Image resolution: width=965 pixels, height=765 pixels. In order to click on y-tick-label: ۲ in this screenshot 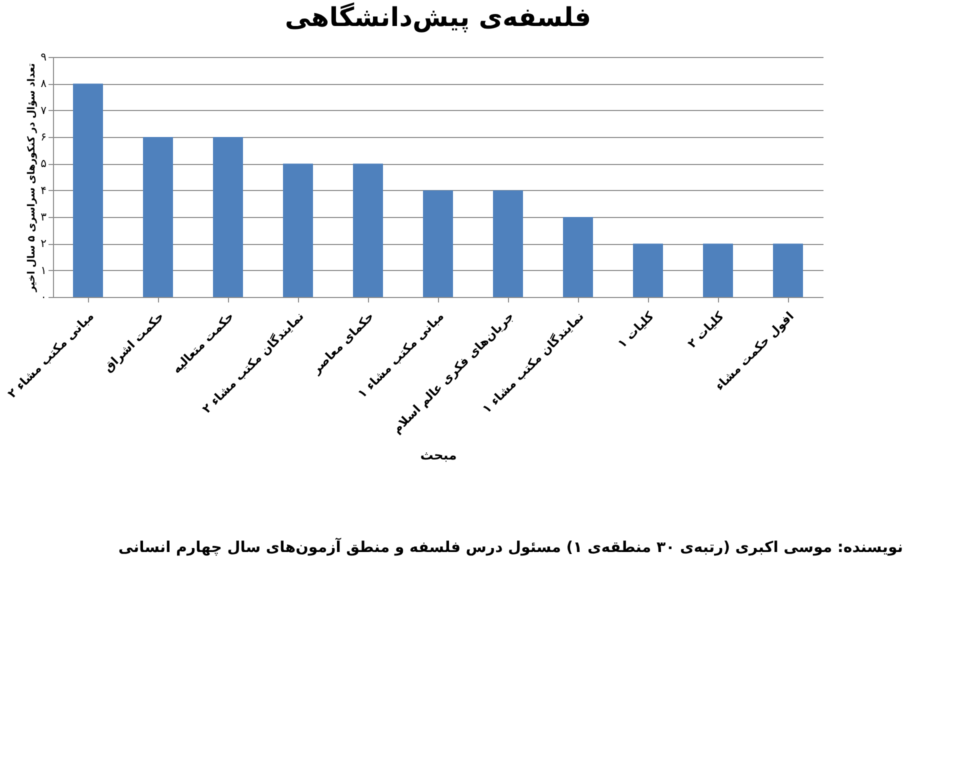, I will do `click(43, 243)`.